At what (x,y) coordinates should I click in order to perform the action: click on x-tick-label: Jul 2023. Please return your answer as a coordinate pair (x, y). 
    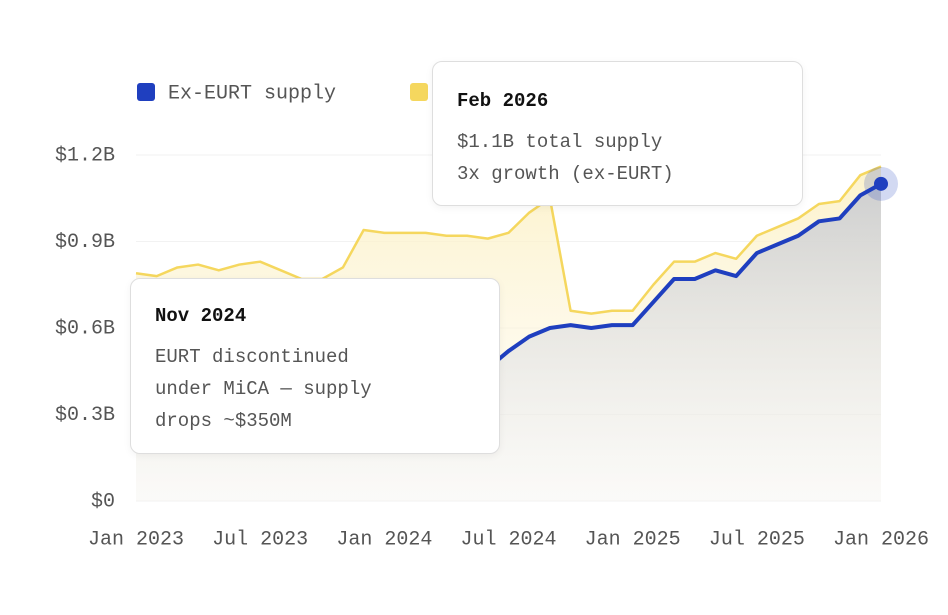
    Looking at the image, I should click on (260, 539).